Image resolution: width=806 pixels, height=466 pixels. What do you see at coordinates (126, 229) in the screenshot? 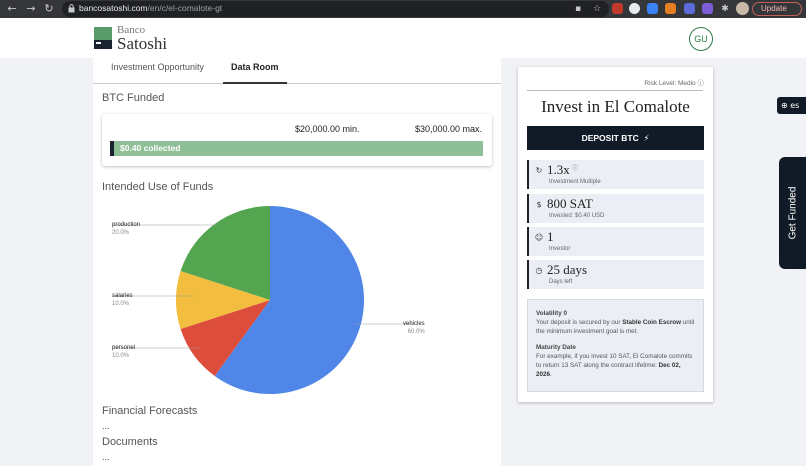
I see `pie-label-production: production 20.0%` at bounding box center [126, 229].